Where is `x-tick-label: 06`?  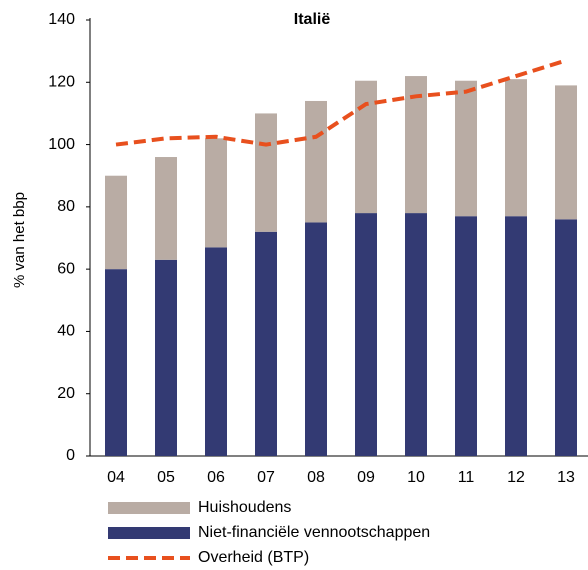 x-tick-label: 06 is located at coordinates (216, 477).